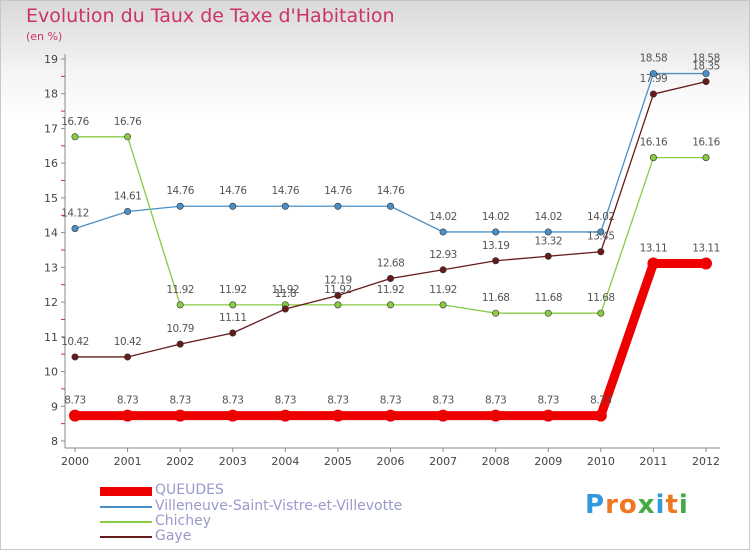  I want to click on x-tick-label: 2010, so click(601, 461).